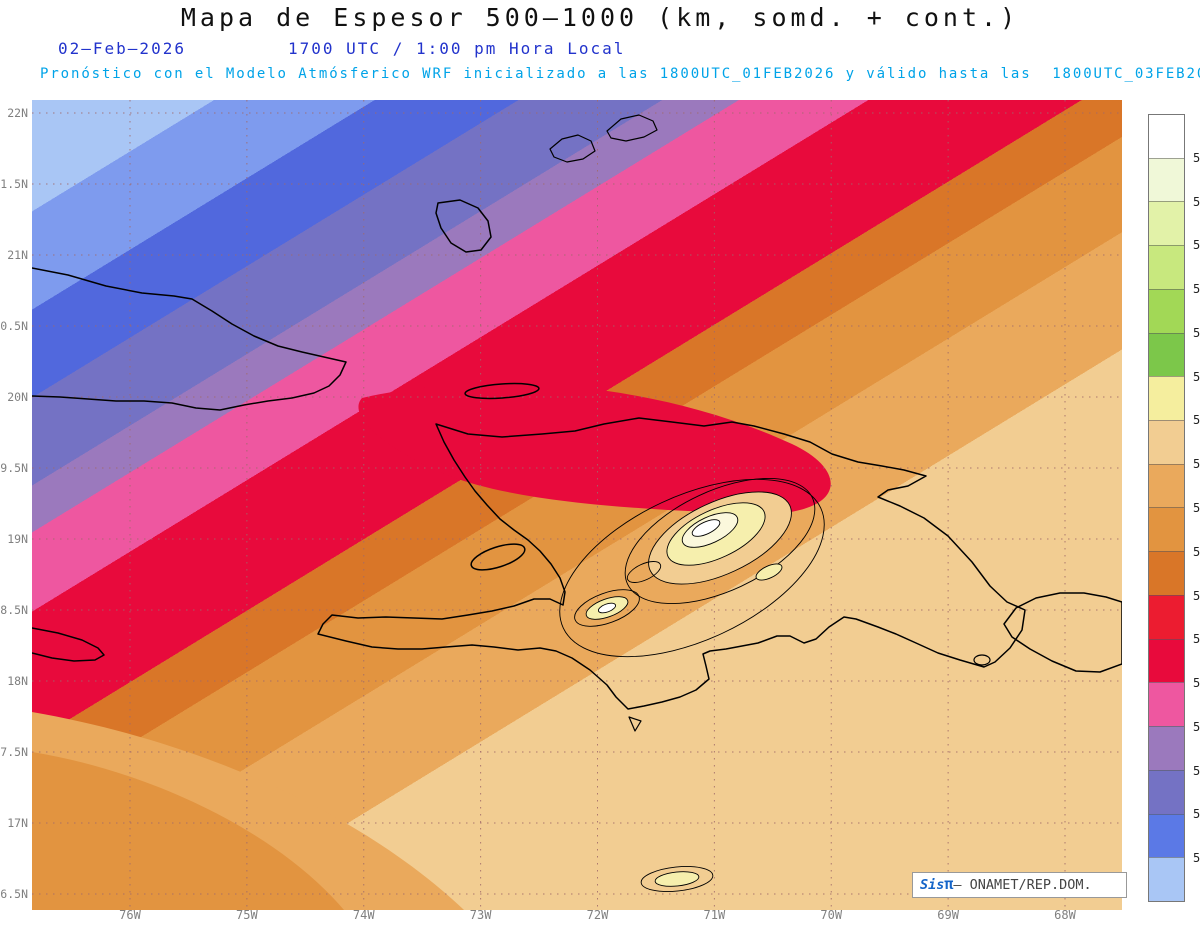 The height and width of the screenshot is (927, 1200). What do you see at coordinates (130, 915) in the screenshot?
I see `lon-axis-label: 76W` at bounding box center [130, 915].